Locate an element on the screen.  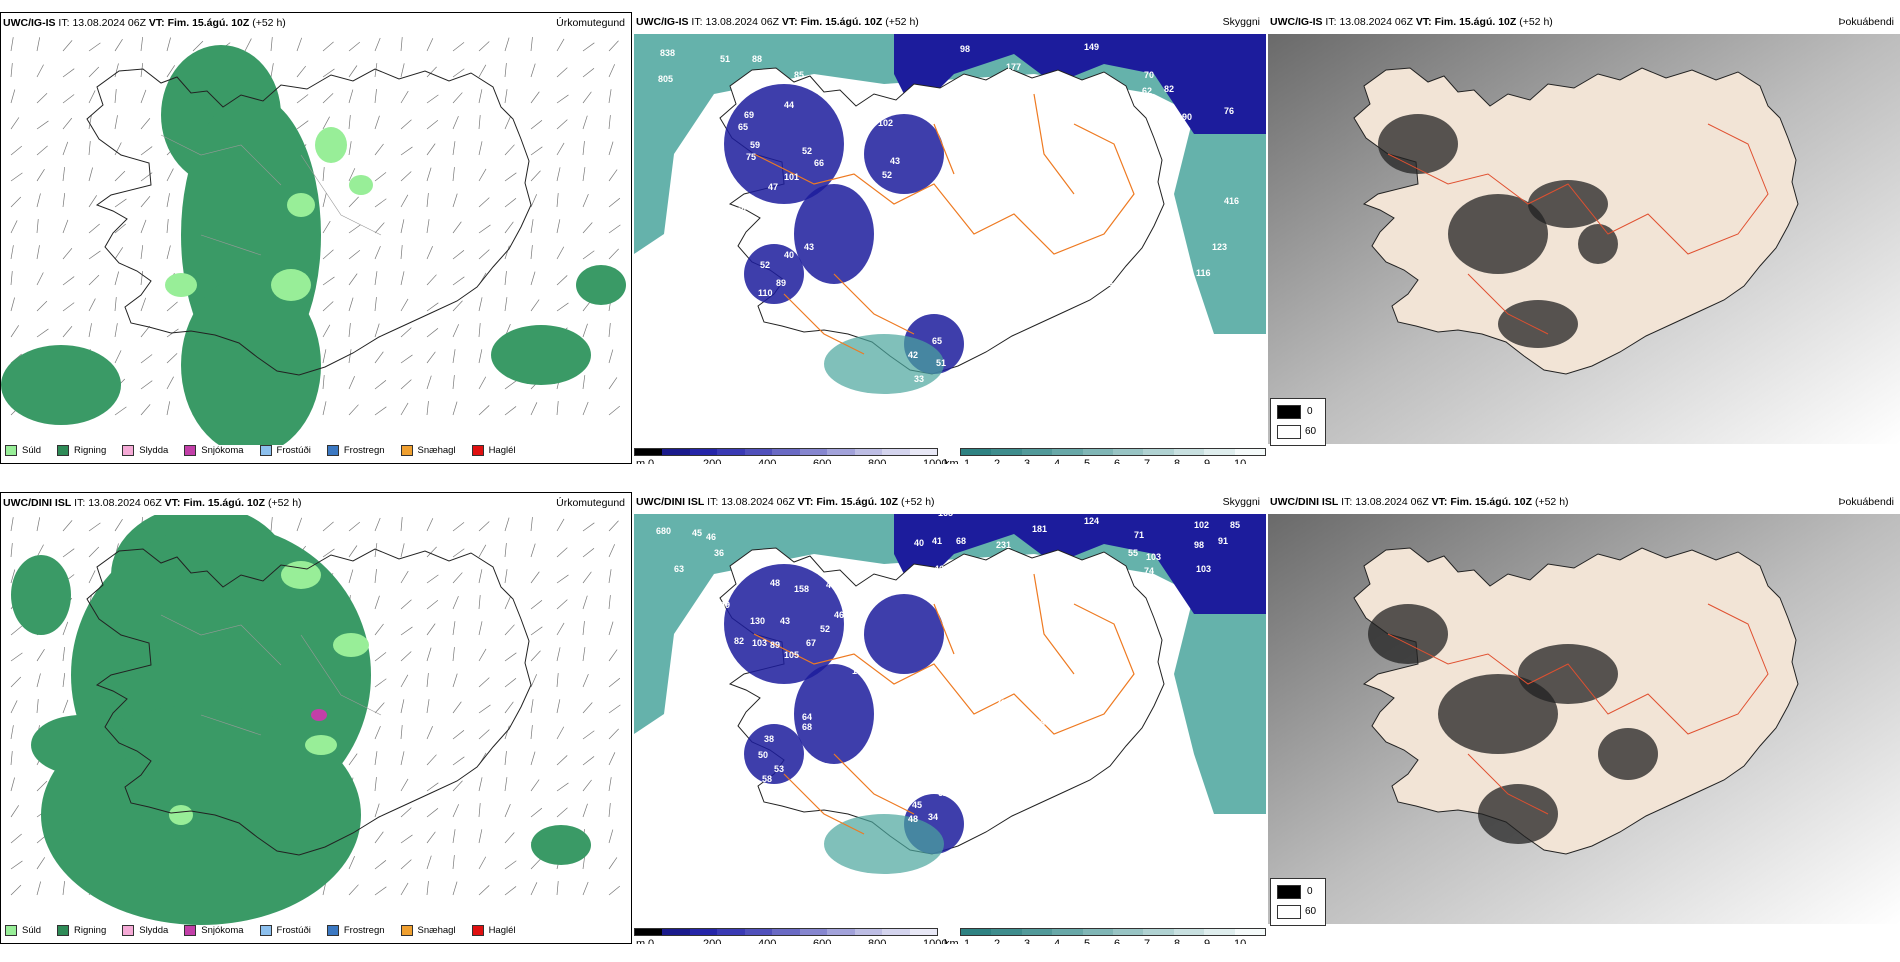
visibility-value-label: 128 is located at coordinates (775, 219).